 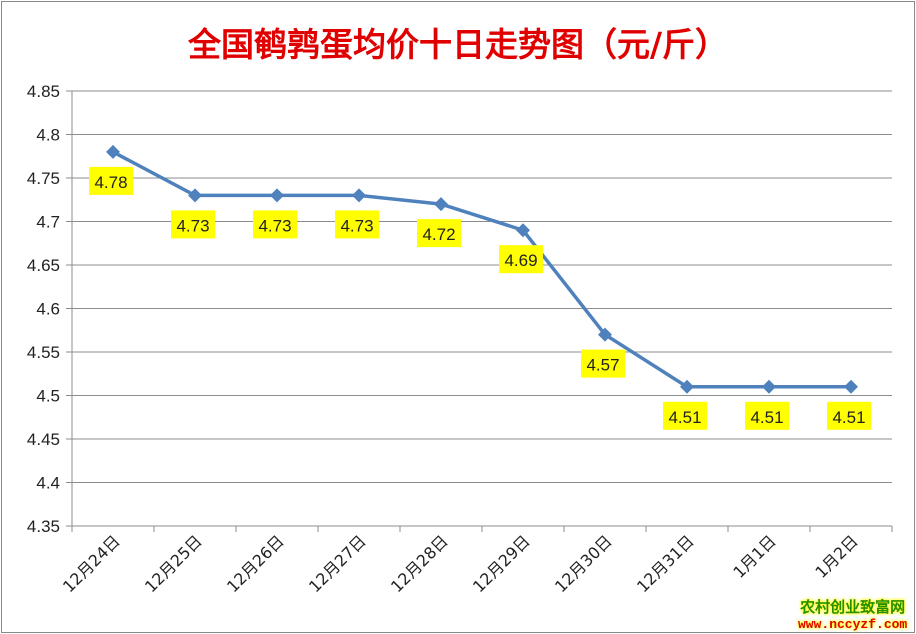 I want to click on y-tick-label: 4.45, so click(x=43, y=439).